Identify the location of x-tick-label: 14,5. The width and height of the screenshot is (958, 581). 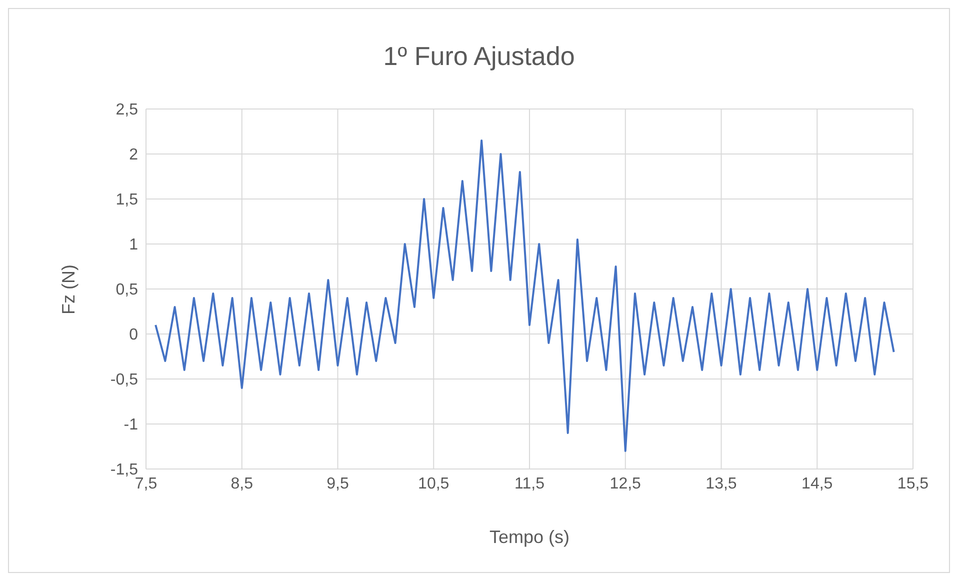
(817, 483).